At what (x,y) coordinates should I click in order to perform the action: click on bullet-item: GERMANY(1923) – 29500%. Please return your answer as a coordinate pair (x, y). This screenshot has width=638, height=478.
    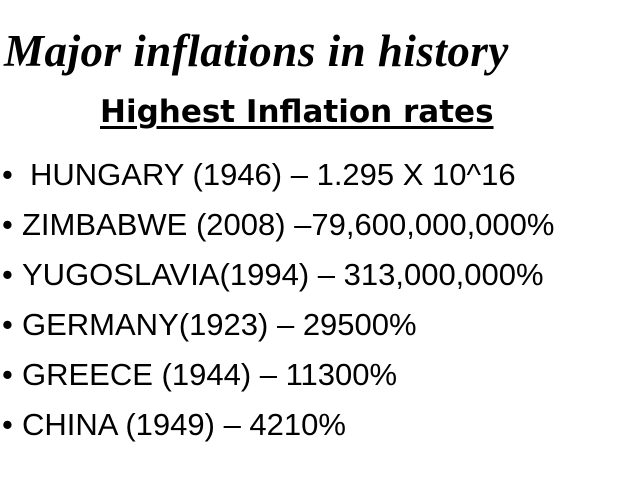
    Looking at the image, I should click on (319, 325).